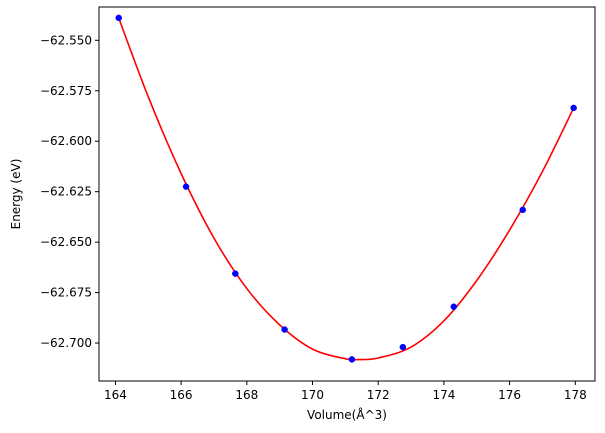 The width and height of the screenshot is (605, 433). Describe the element at coordinates (66, 192) in the screenshot. I see `y-tick-label: −62.625` at that location.